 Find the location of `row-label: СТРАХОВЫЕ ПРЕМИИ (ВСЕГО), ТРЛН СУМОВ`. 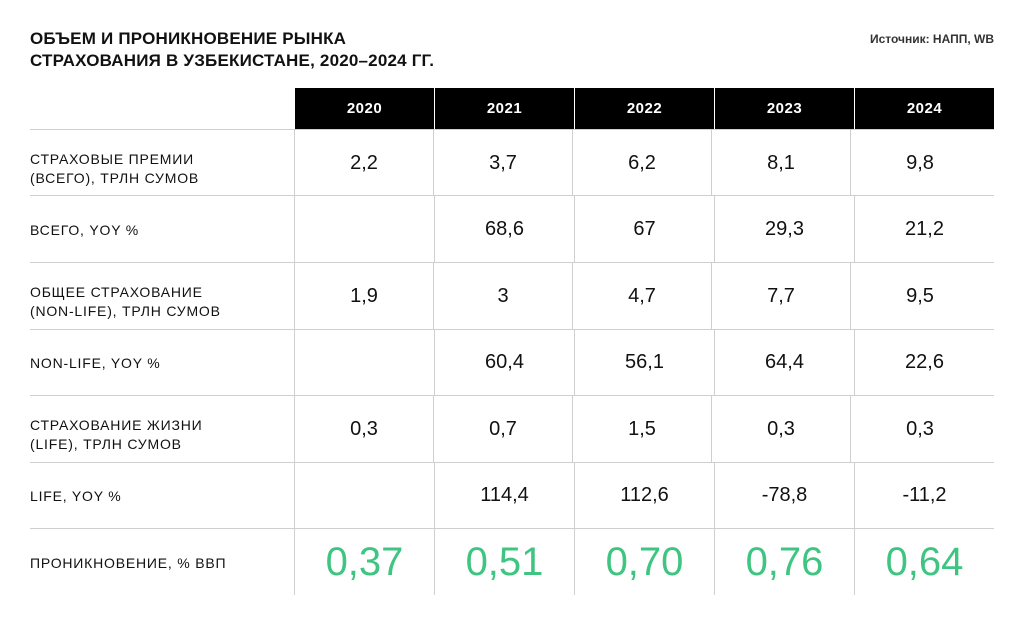

row-label: СТРАХОВЫЕ ПРЕМИИ (ВСЕГО), ТРЛН СУМОВ is located at coordinates (162, 162).